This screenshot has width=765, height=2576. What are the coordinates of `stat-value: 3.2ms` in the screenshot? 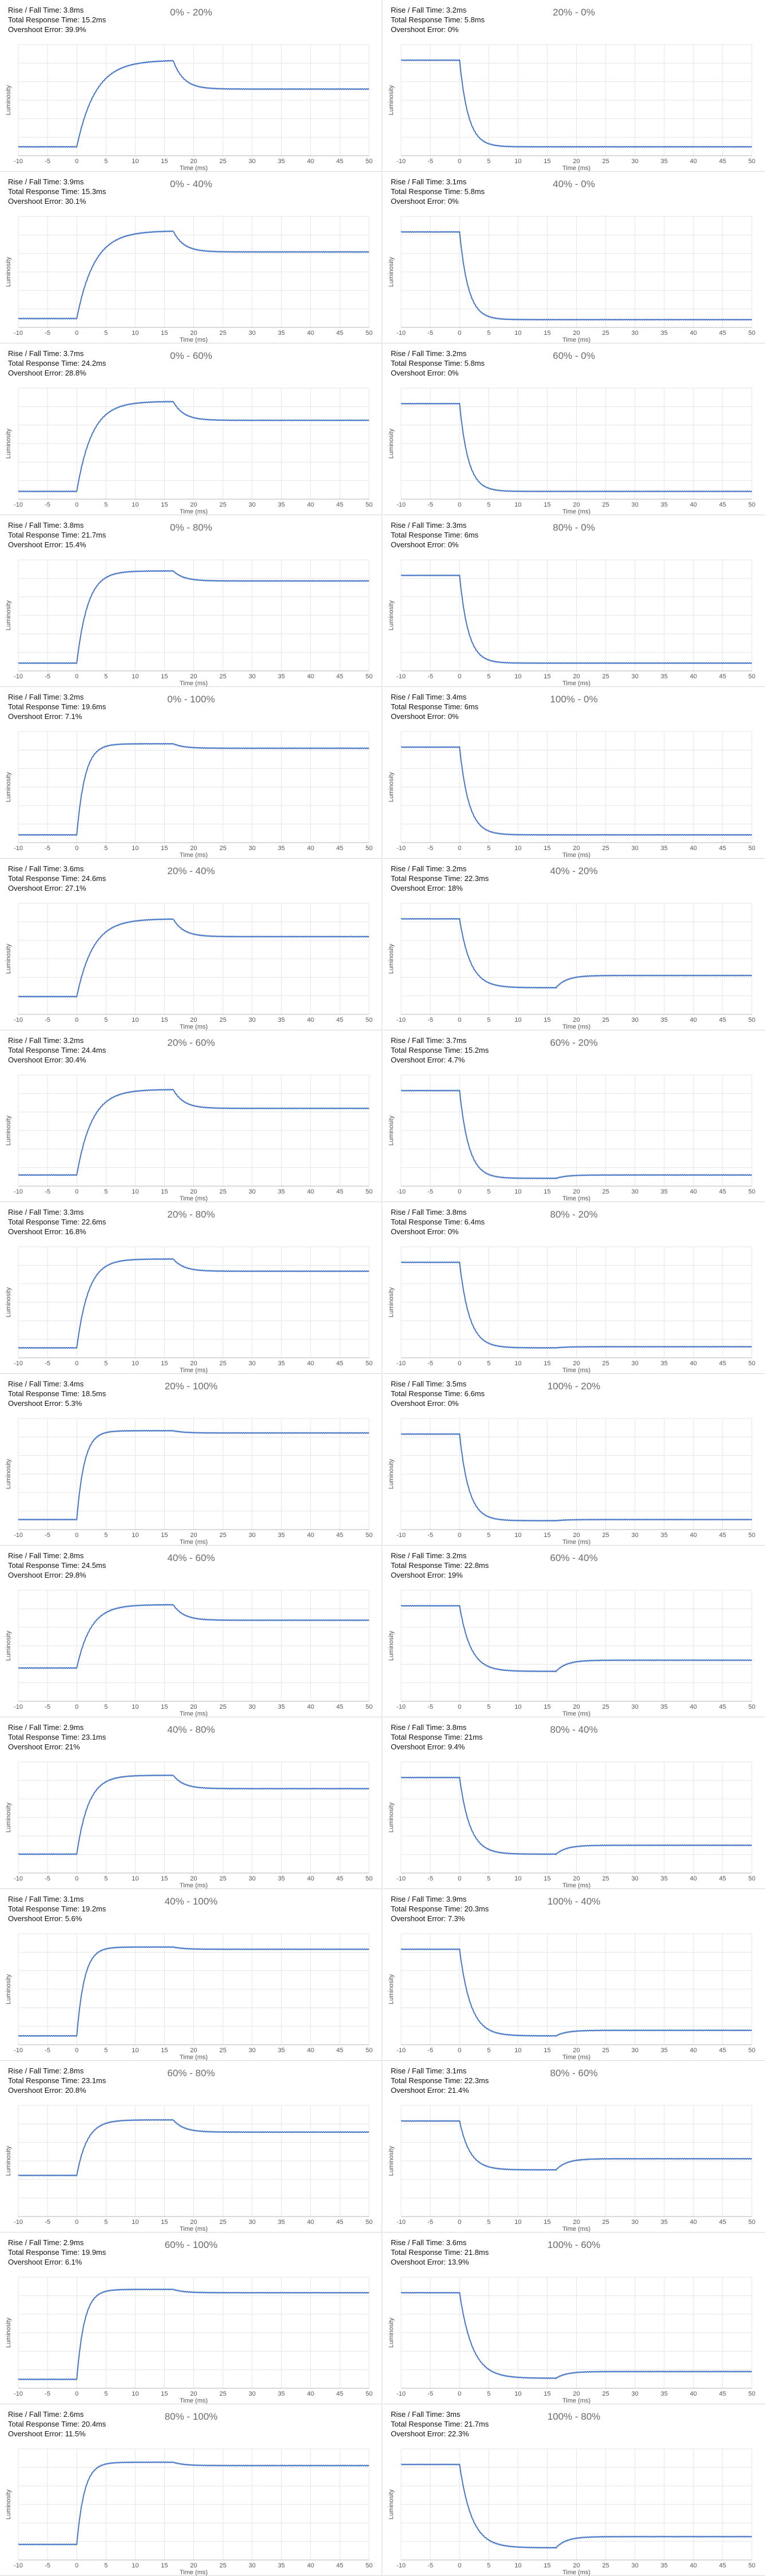 It's located at (456, 353).